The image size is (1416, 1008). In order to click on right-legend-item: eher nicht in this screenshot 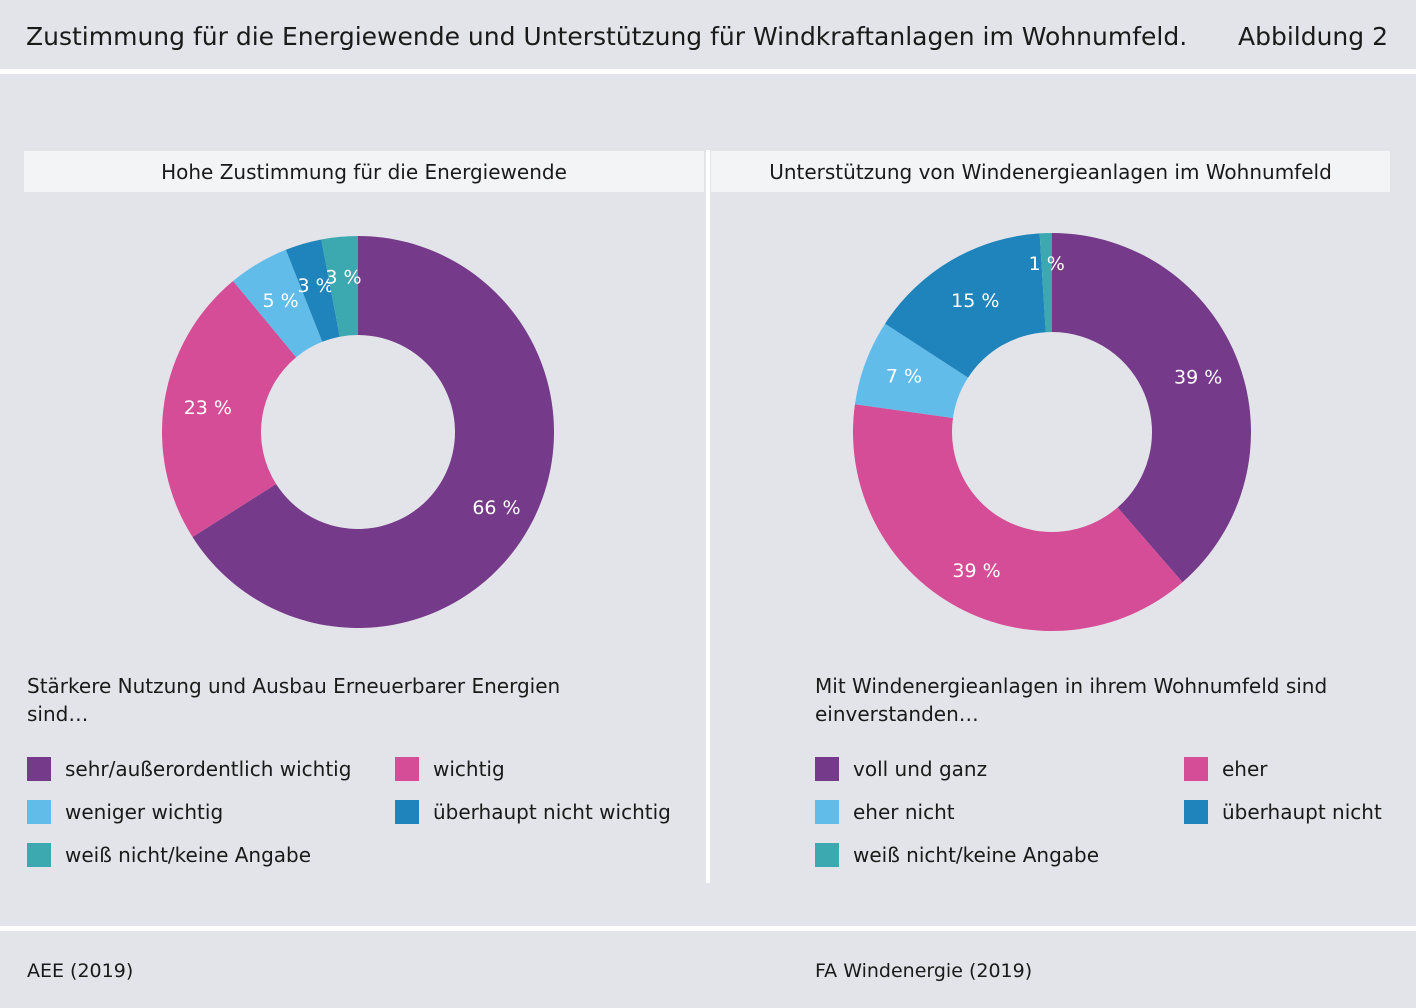, I will do `click(885, 812)`.